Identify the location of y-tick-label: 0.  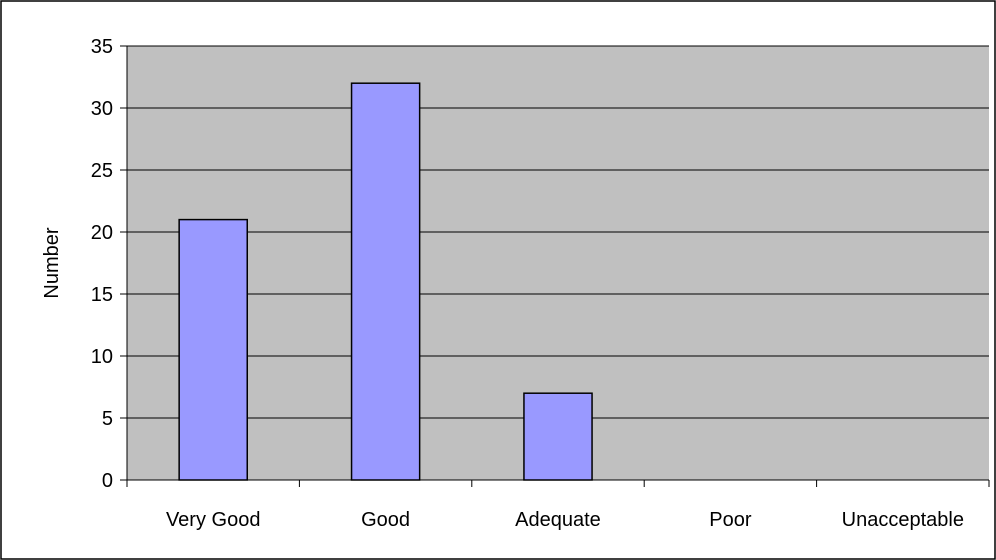
(107, 481).